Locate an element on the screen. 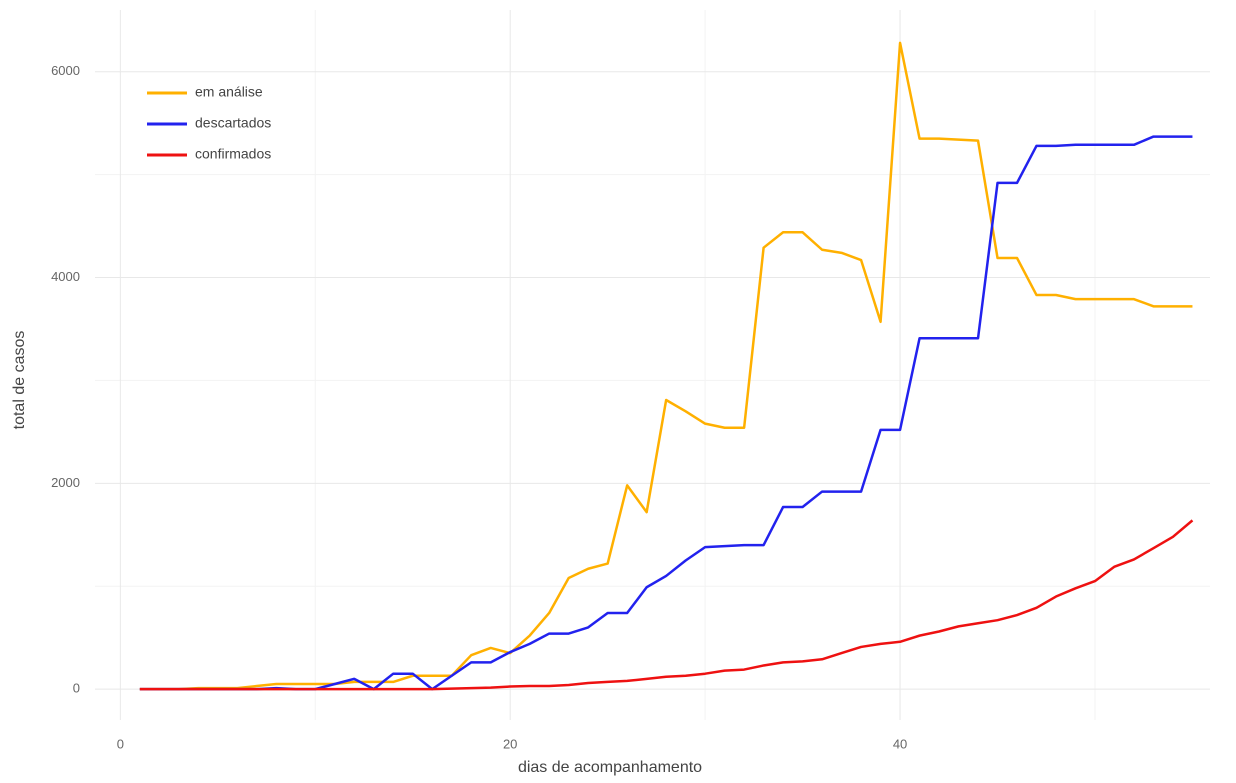 The width and height of the screenshot is (1236, 783). y-tick-label: 2000 is located at coordinates (65, 482).